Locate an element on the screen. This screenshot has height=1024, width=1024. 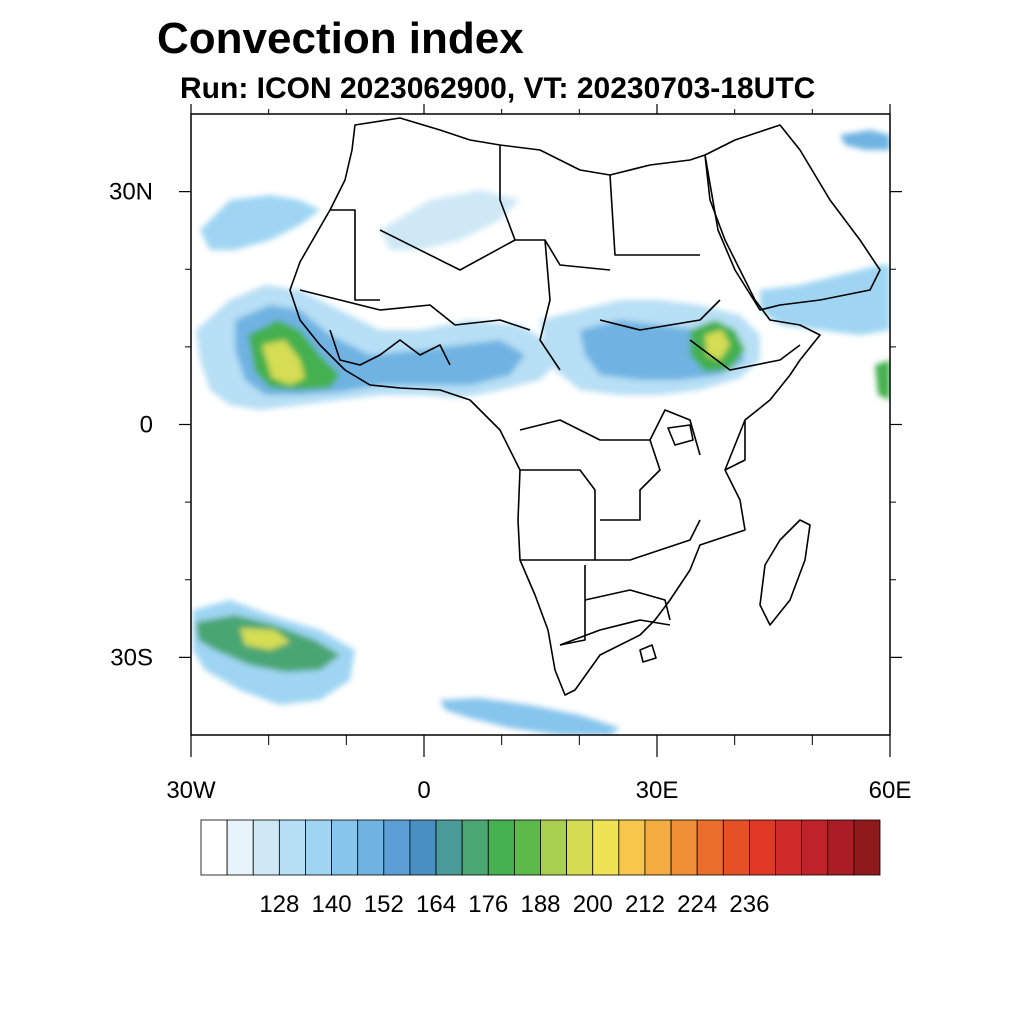
colorbar-label: 188 is located at coordinates (540, 904).